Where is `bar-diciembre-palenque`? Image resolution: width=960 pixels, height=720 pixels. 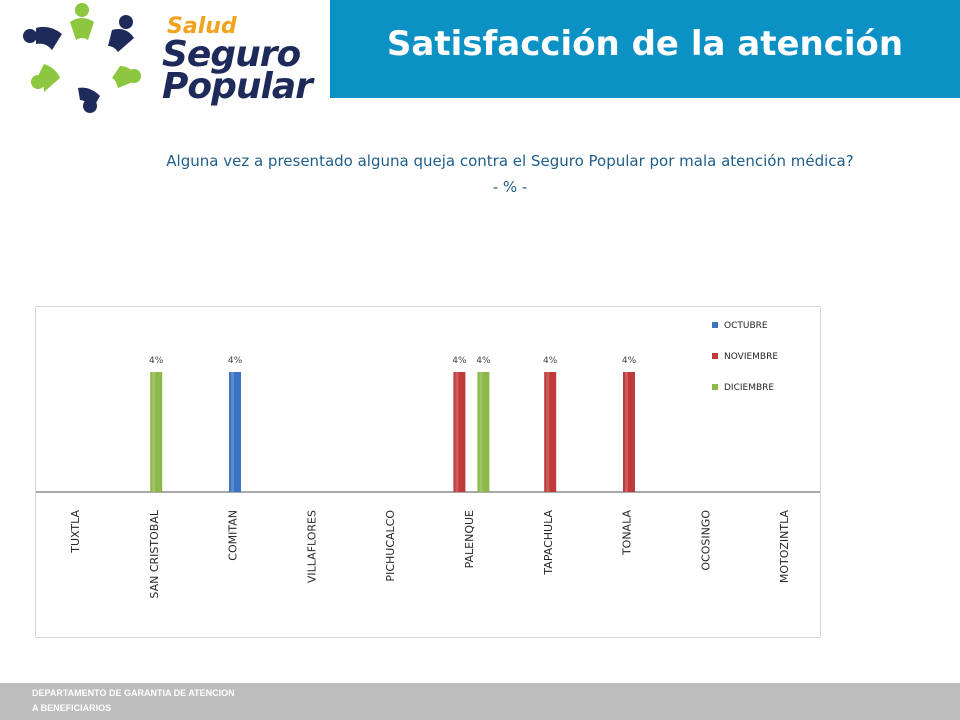
bar-diciembre-palenque is located at coordinates (483, 432).